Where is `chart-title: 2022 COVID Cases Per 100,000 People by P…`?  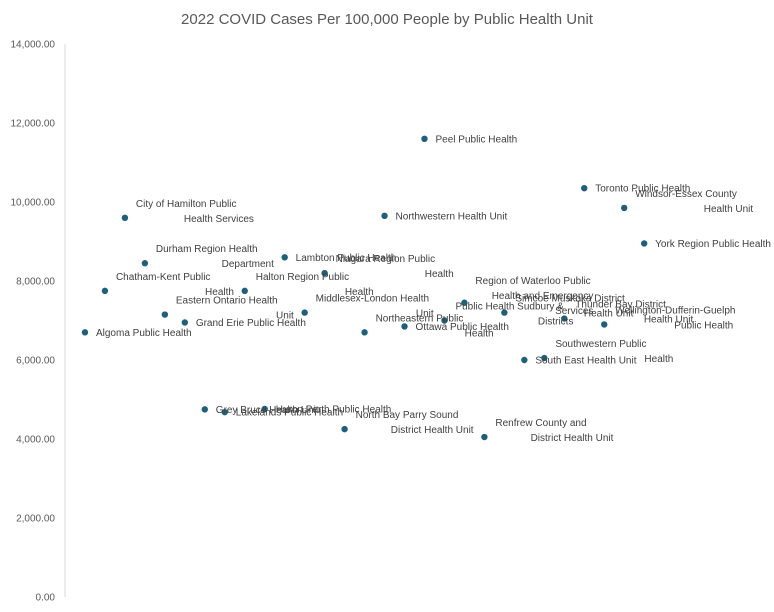
chart-title: 2022 COVID Cases Per 100,000 People by P… is located at coordinates (387, 19).